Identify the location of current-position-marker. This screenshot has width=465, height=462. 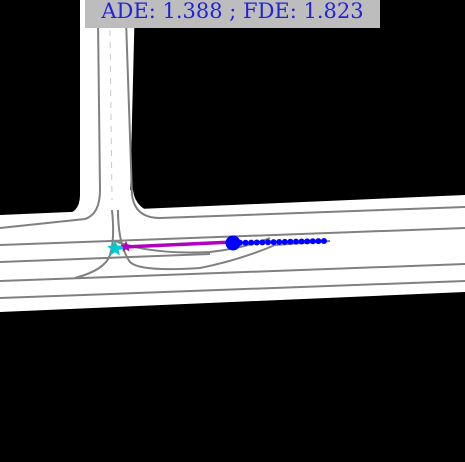
(233, 243).